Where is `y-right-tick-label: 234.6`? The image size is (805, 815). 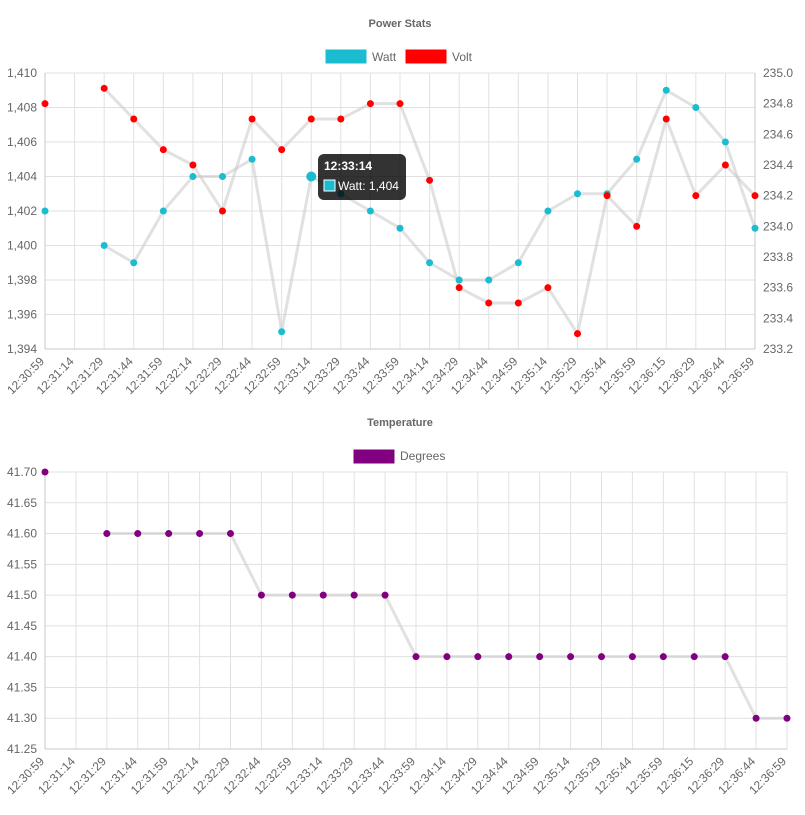 y-right-tick-label: 234.6 is located at coordinates (778, 134).